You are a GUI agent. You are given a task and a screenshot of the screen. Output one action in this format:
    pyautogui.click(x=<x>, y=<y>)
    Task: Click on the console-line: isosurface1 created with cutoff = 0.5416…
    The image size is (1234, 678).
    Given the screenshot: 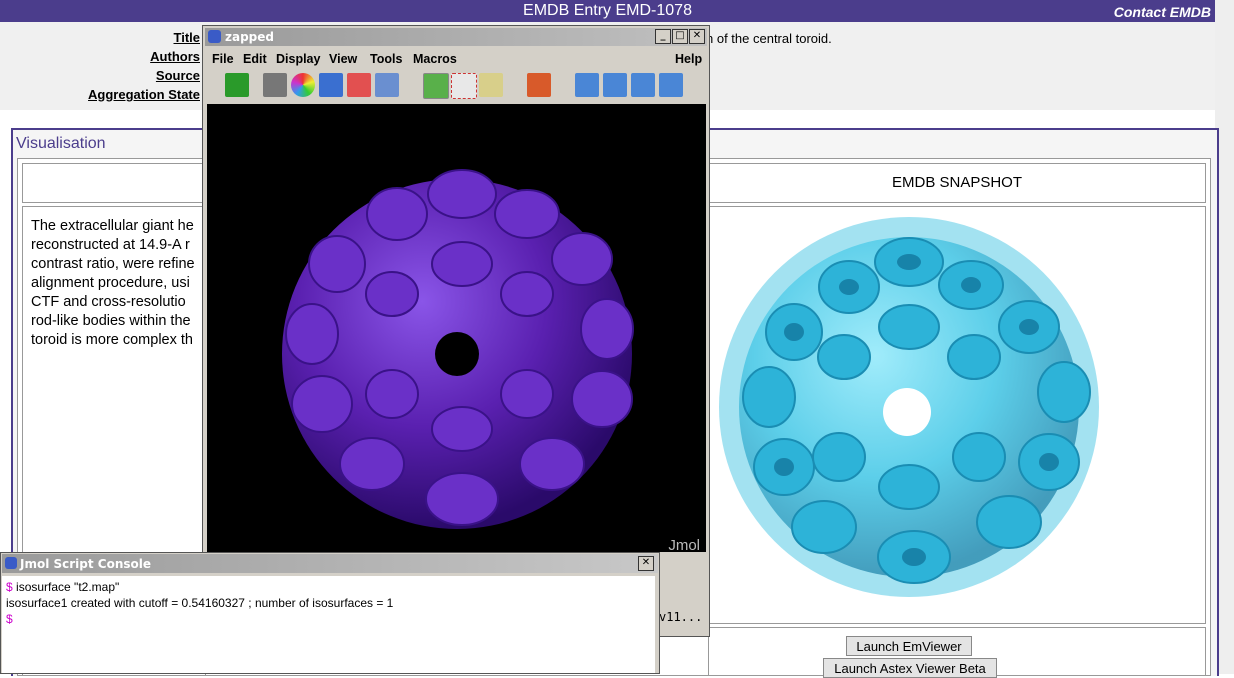 What is the action you would take?
    pyautogui.click(x=200, y=603)
    